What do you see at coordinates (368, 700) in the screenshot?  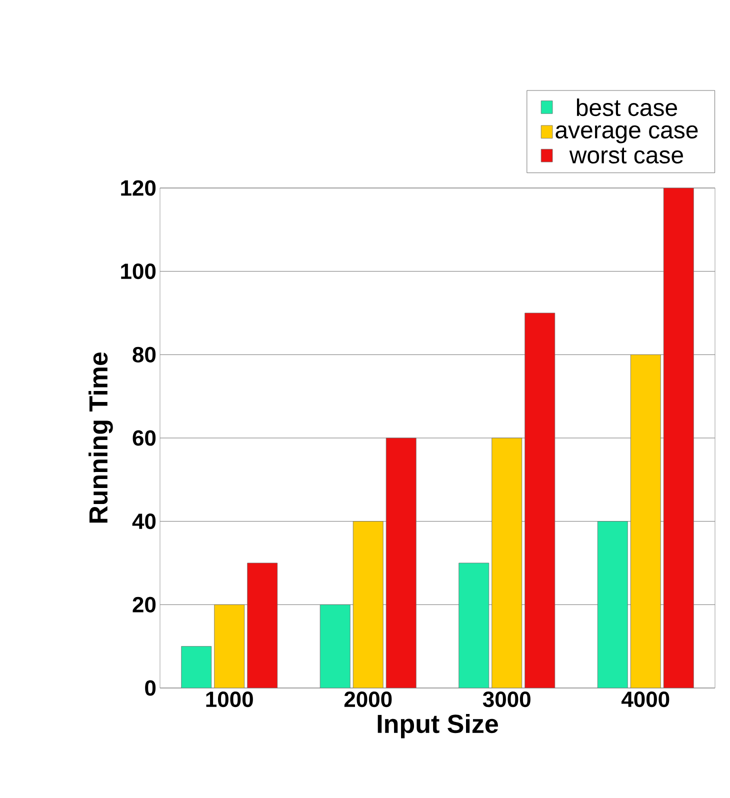 I see `x-tick-label: 2000` at bounding box center [368, 700].